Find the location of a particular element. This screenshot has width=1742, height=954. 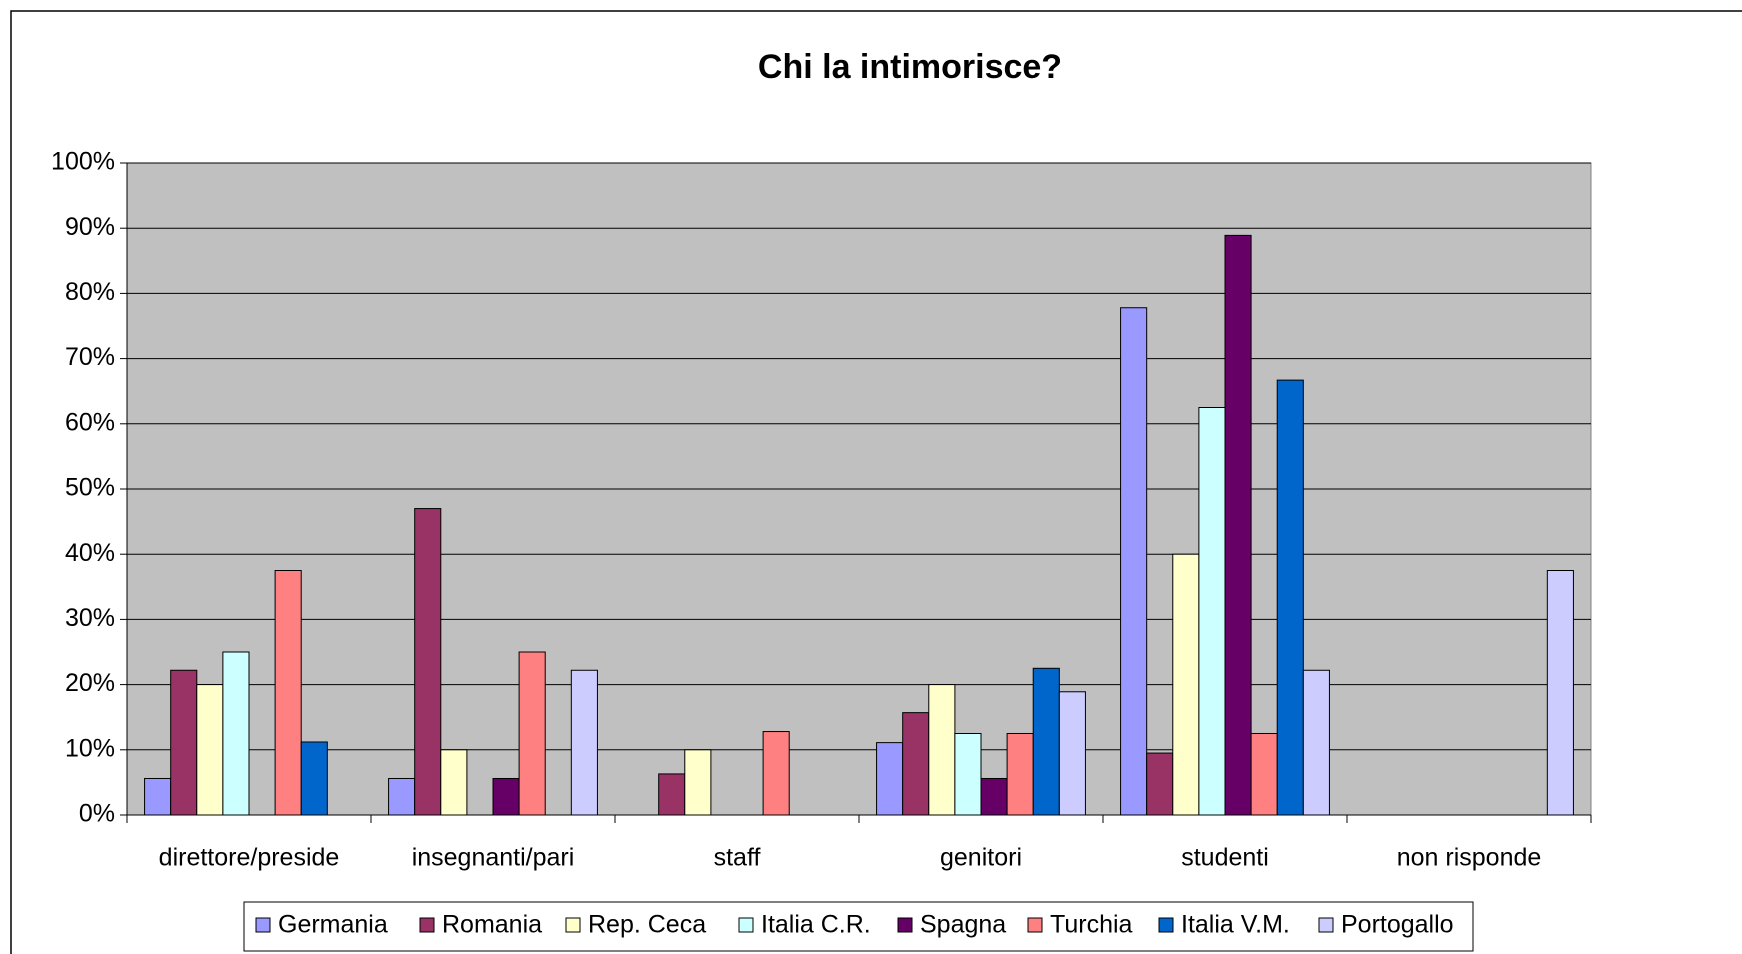

legend-label: Rep. Ceca is located at coordinates (647, 925).